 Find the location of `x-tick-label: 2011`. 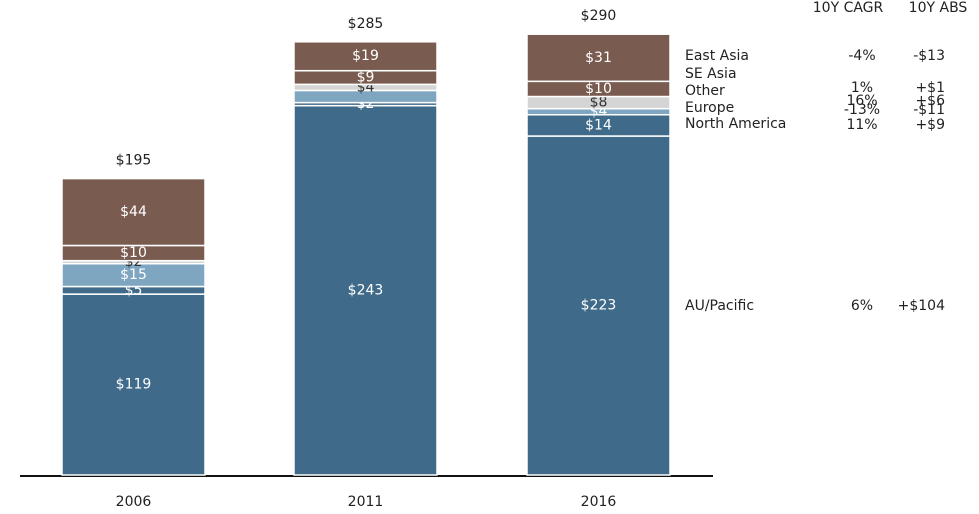

x-tick-label: 2011 is located at coordinates (366, 502).